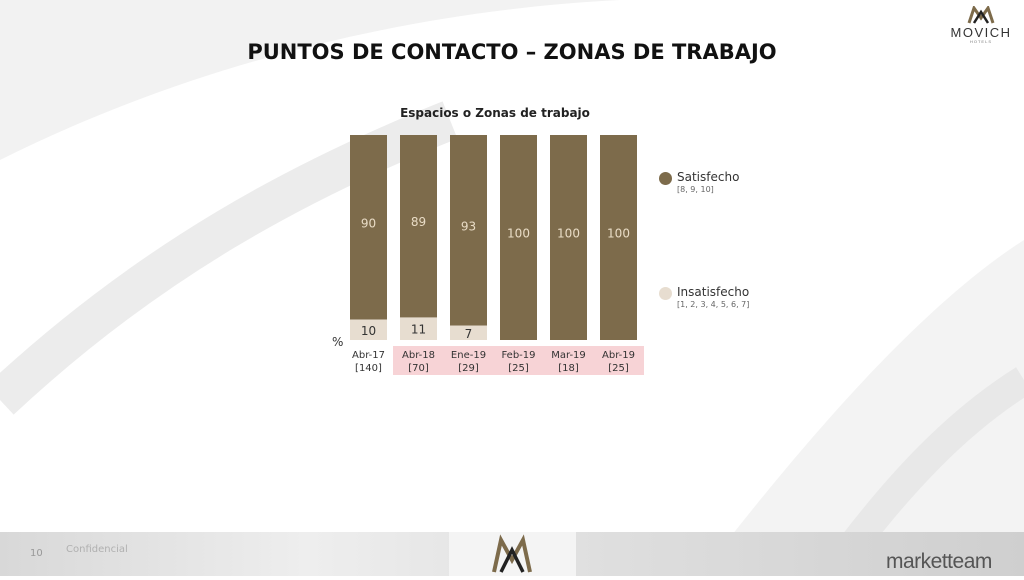 Image resolution: width=1024 pixels, height=580 pixels. What do you see at coordinates (618, 355) in the screenshot?
I see `category-label: Abr-19` at bounding box center [618, 355].